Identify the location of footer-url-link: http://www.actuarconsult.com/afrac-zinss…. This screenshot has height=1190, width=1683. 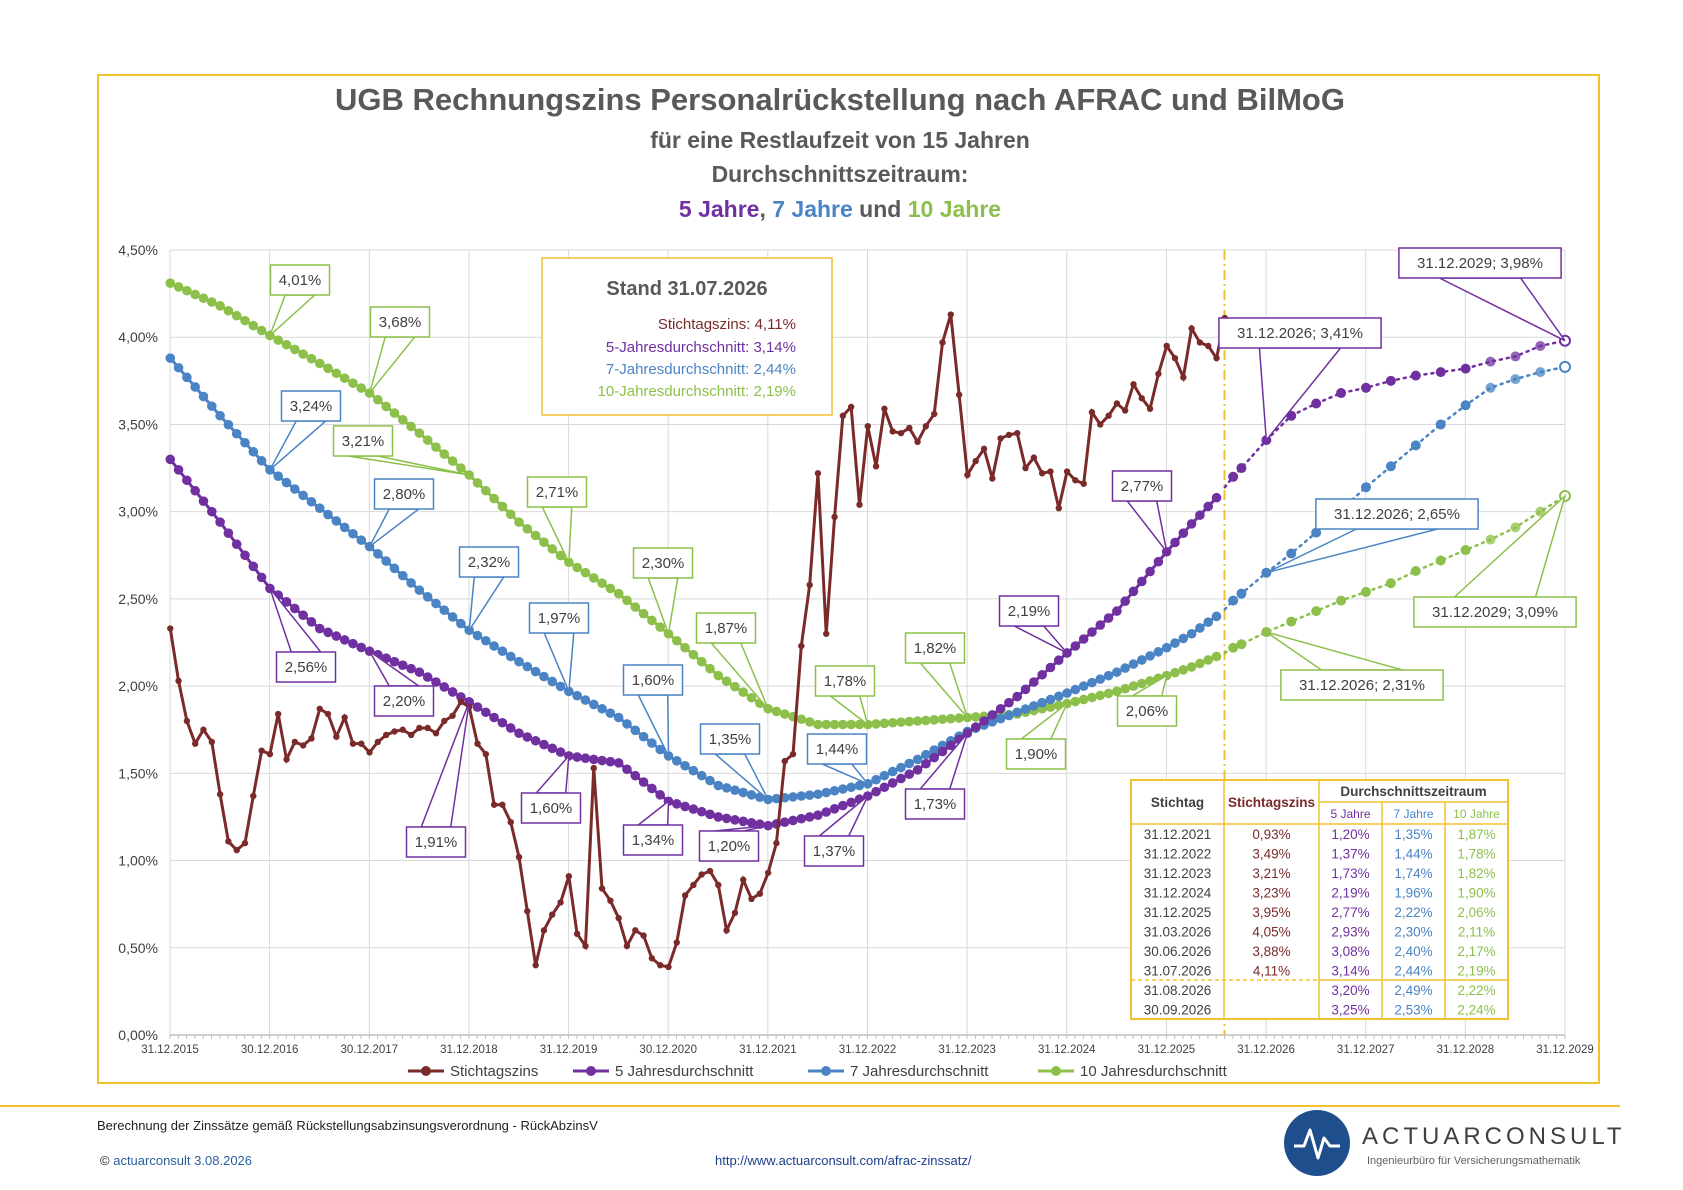
(843, 1160).